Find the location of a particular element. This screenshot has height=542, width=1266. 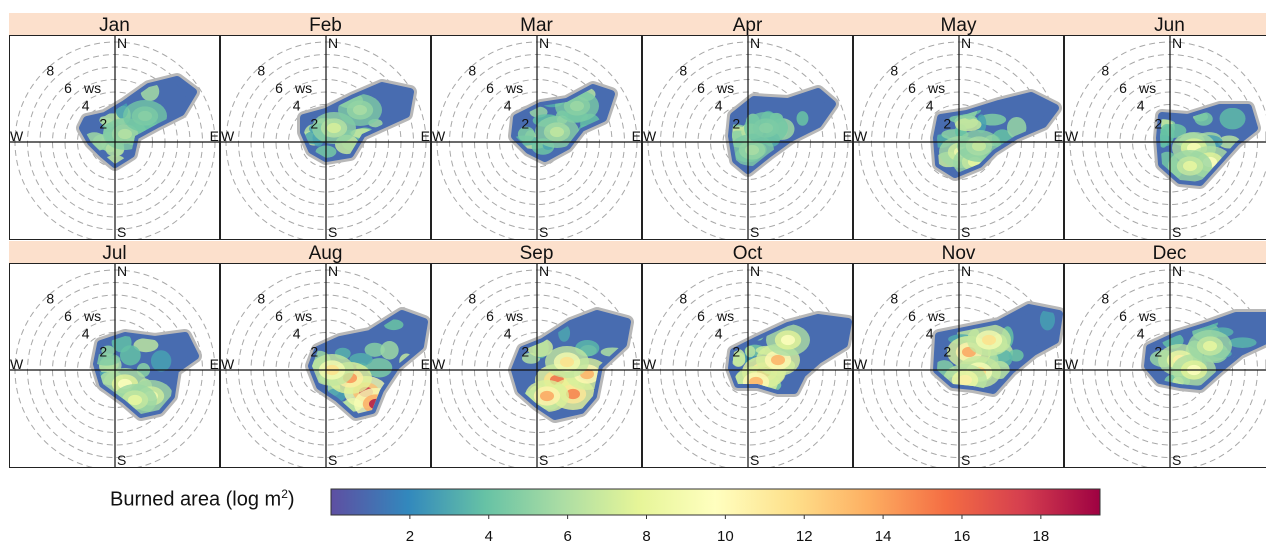

facet-strip-label: May is located at coordinates (959, 25).